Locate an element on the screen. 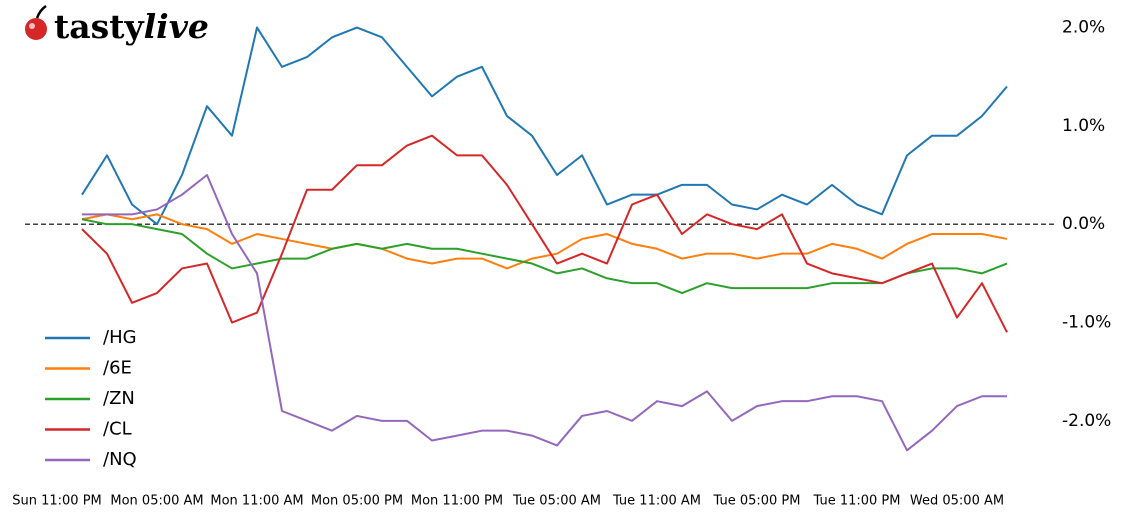 The height and width of the screenshot is (517, 1122). brand-tasty: tasty is located at coordinates (99, 26).